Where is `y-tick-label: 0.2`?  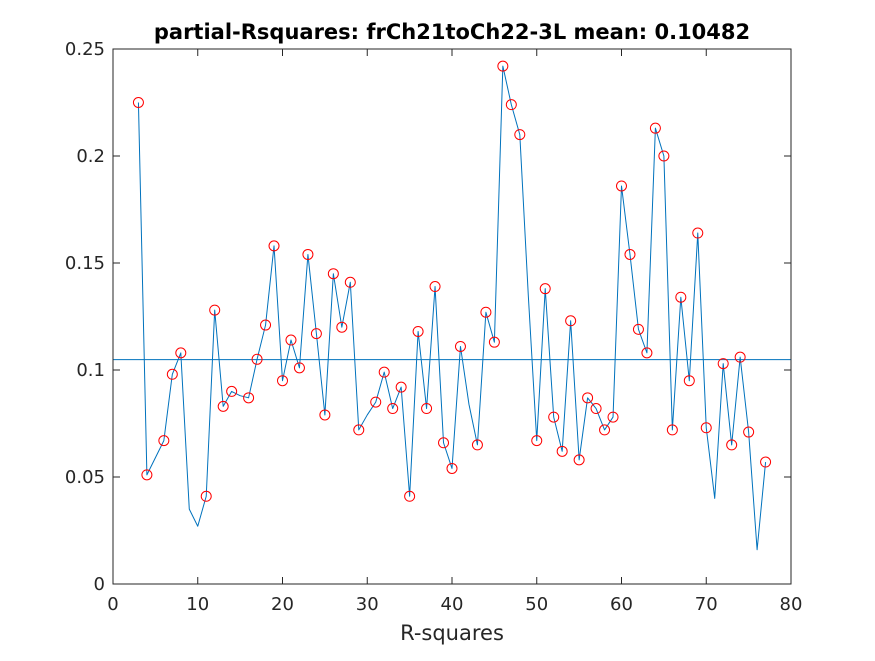
y-tick-label: 0.2 is located at coordinates (90, 156).